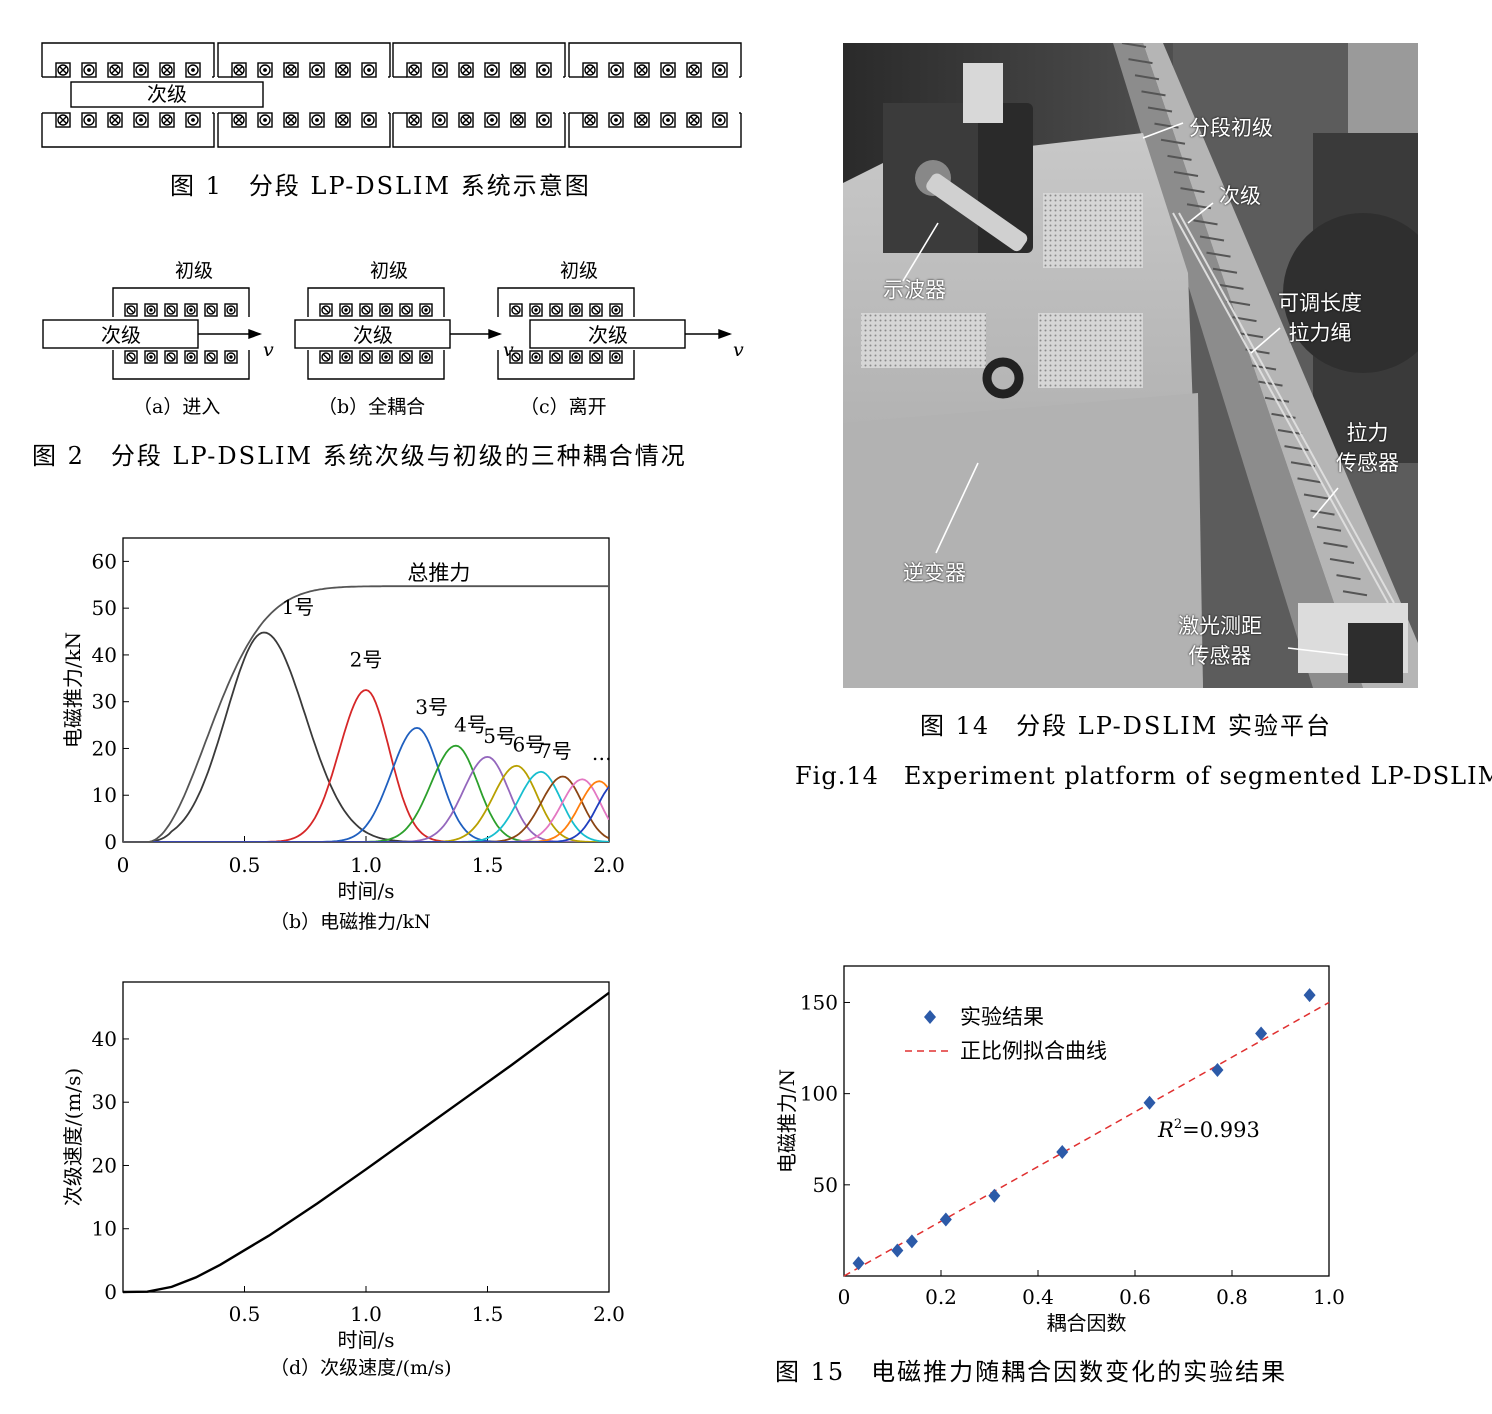 Image resolution: width=1492 pixels, height=1414 pixels. Describe the element at coordinates (350, 922) in the screenshot. I see `thrust-subcaption: （b）电磁推力/kN` at that location.